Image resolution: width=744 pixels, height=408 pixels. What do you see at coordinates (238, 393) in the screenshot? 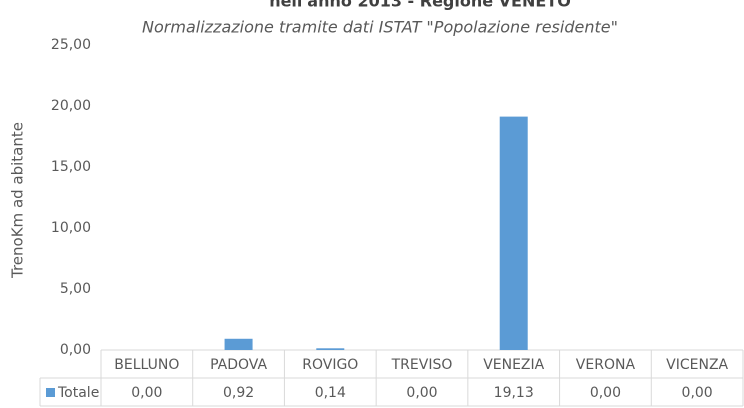
I see `data-table-value: 0,92` at bounding box center [238, 393].